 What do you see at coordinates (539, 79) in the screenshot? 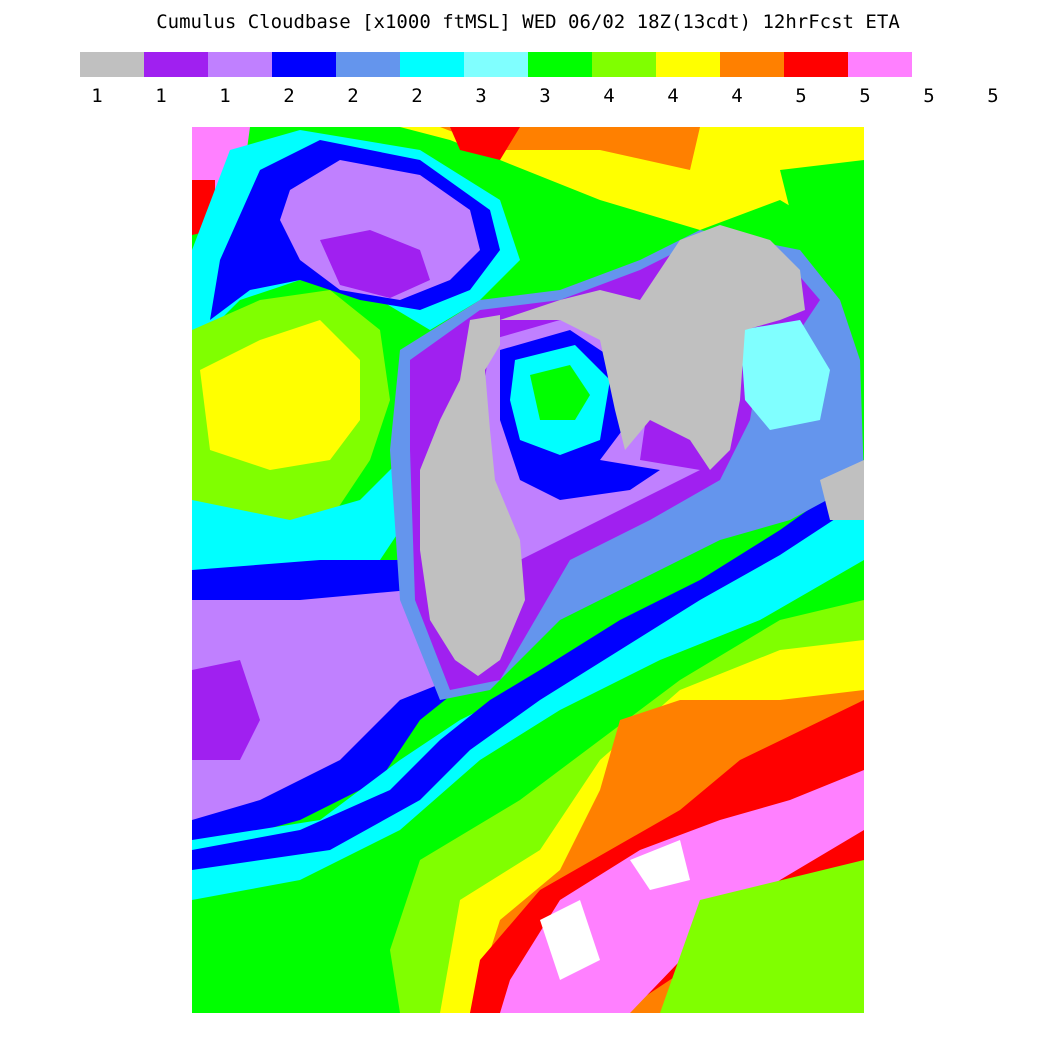
I see `legend: 1 1 1 2 2 2 3 3 4 4 4 5 5 5 5` at bounding box center [539, 79].